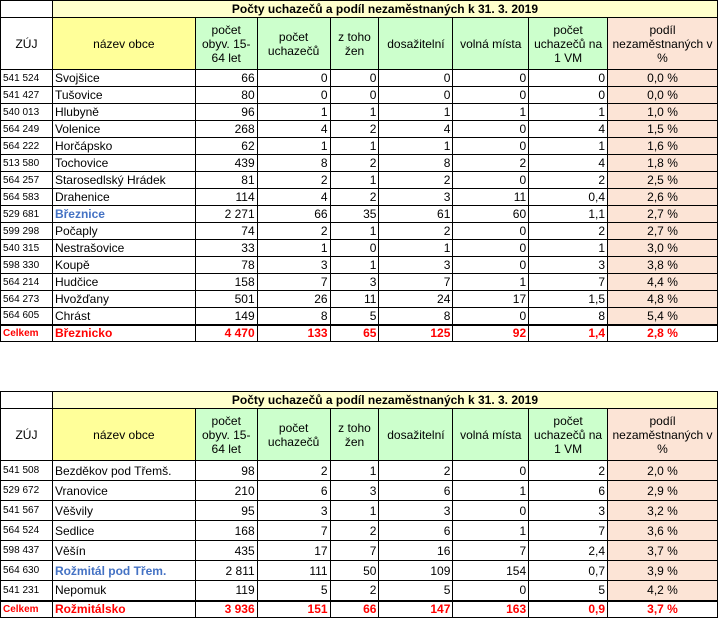 The width and height of the screenshot is (718, 618). I want to click on cell-zuj-code: 541 524, so click(26, 78).